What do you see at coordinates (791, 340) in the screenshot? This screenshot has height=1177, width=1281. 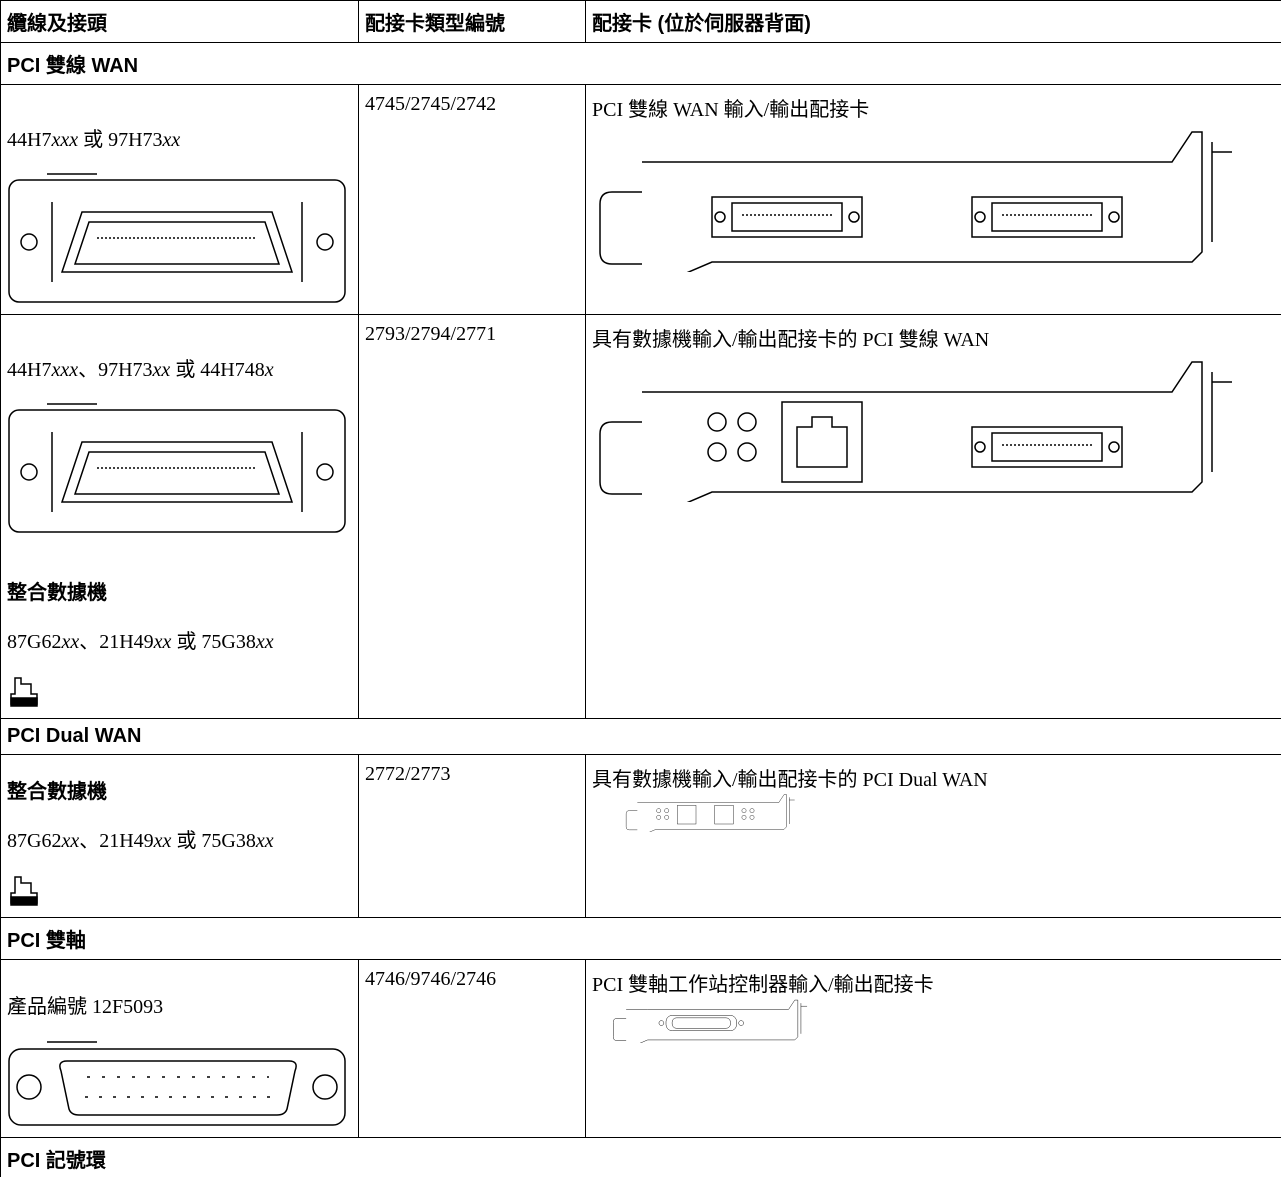 I see `adapter-text: 具有數據機輸入/輸出配接卡的 PCI 雙線 WAN` at bounding box center [791, 340].